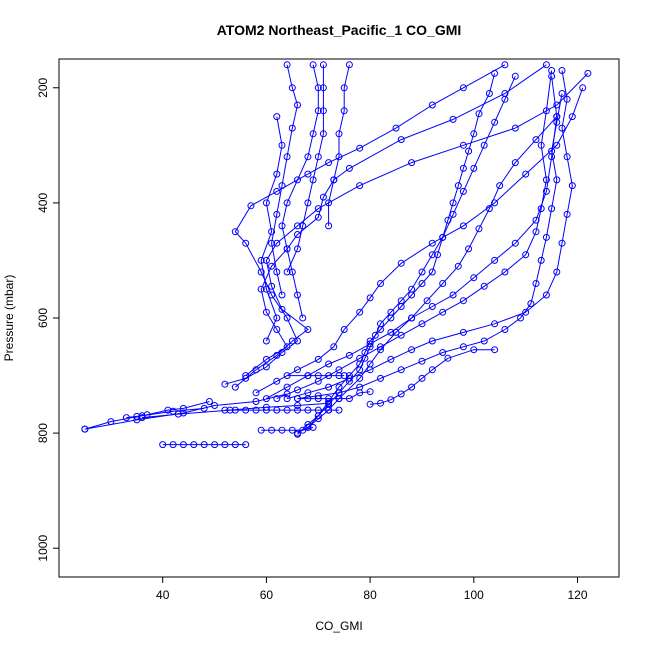 The height and width of the screenshot is (650, 650). I want to click on y-tick-label: 1000, so click(43, 548).